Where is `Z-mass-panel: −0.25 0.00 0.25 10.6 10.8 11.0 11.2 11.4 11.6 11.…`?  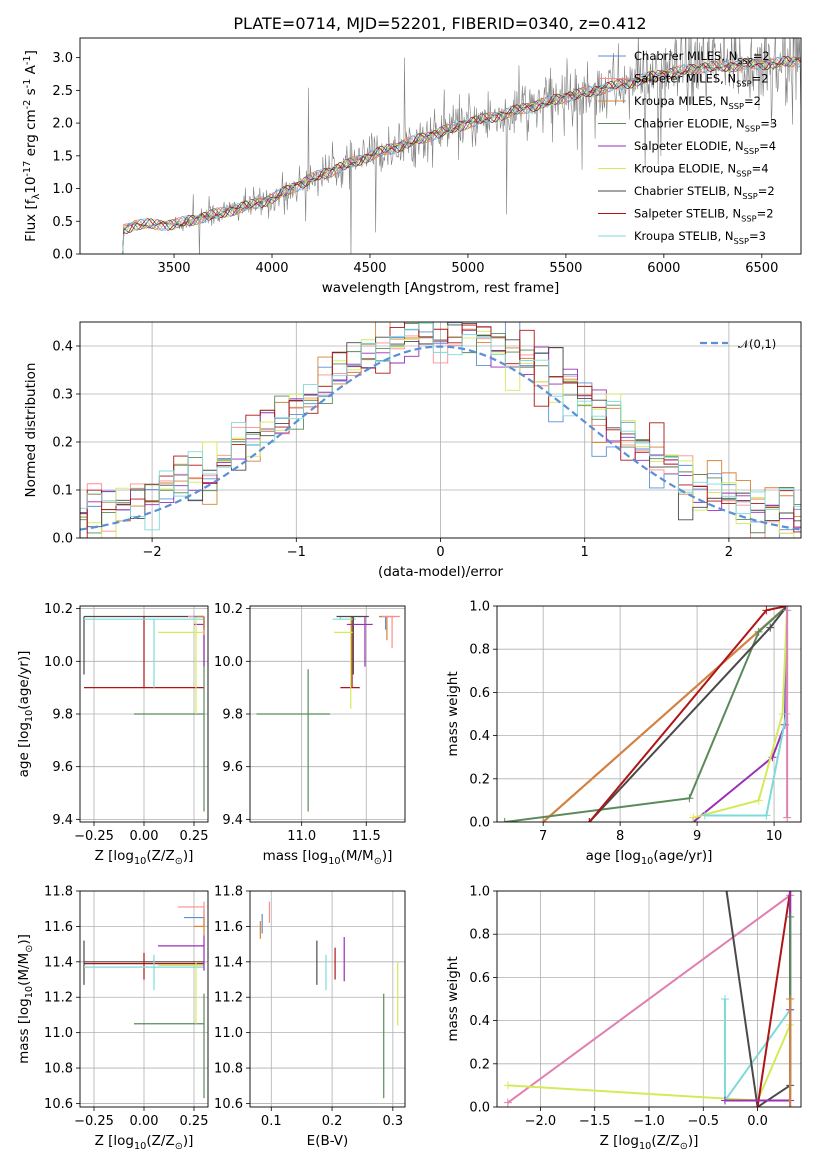 Z-mass-panel: −0.25 0.00 0.25 10.6 10.8 11.0 11.2 11.4 11.6 11.… is located at coordinates (112, 1019).